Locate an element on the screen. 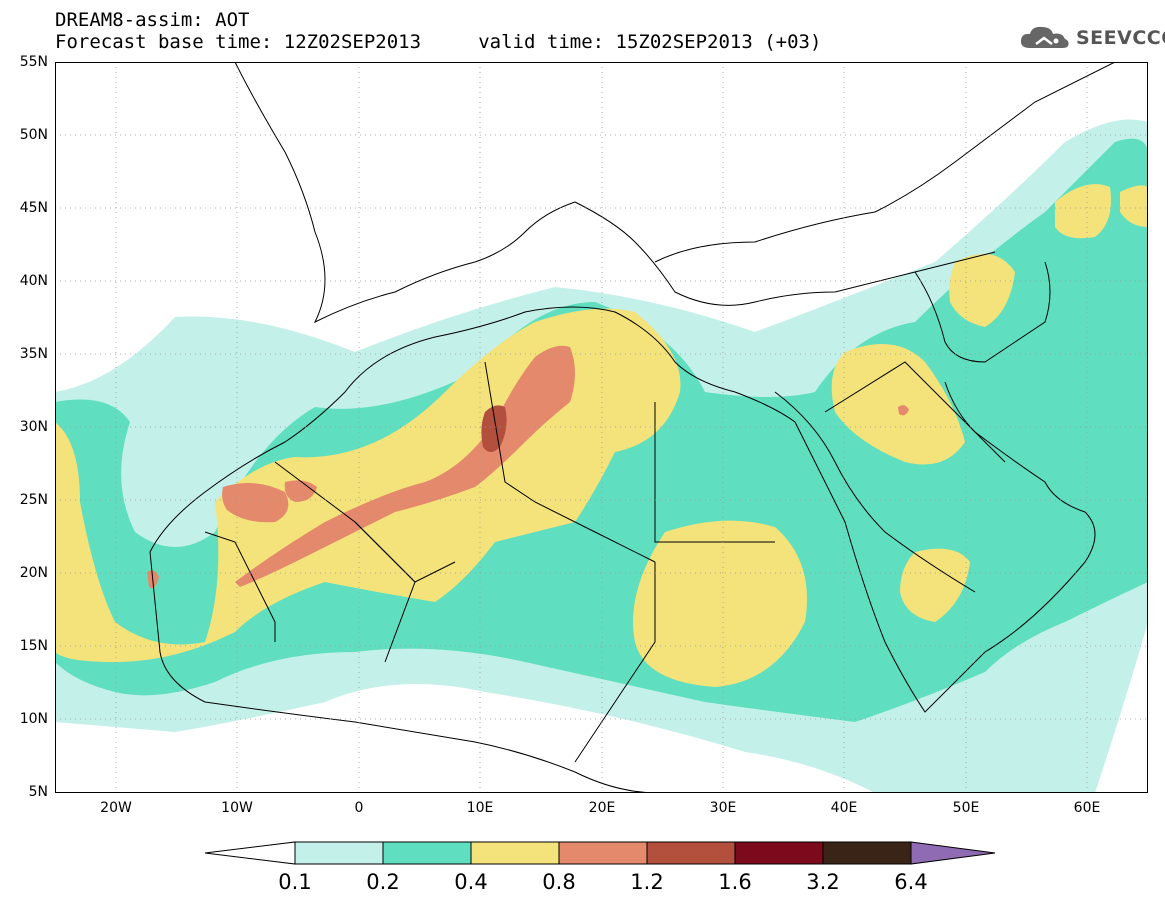 The width and height of the screenshot is (1165, 905). lon-label: 60E is located at coordinates (1087, 808).